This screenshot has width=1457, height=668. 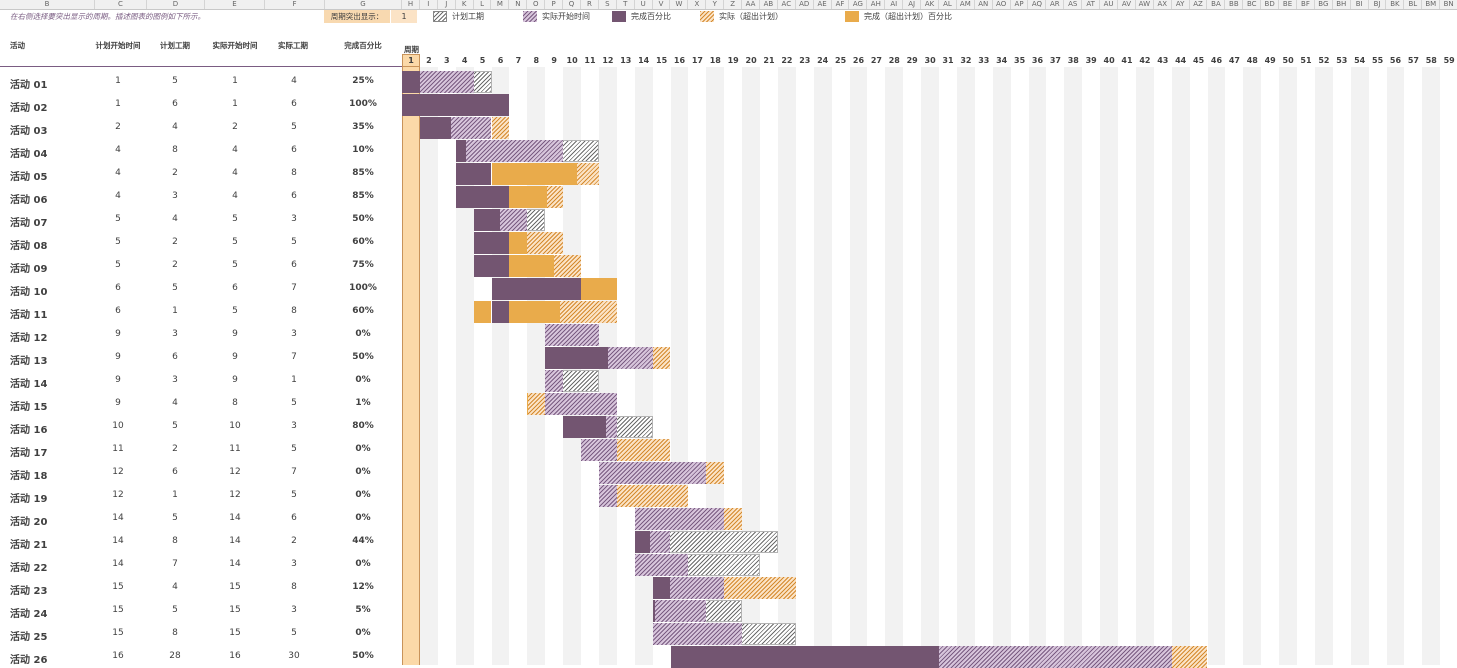 What do you see at coordinates (984, 4) in the screenshot?
I see `column-header-AN: AN` at bounding box center [984, 4].